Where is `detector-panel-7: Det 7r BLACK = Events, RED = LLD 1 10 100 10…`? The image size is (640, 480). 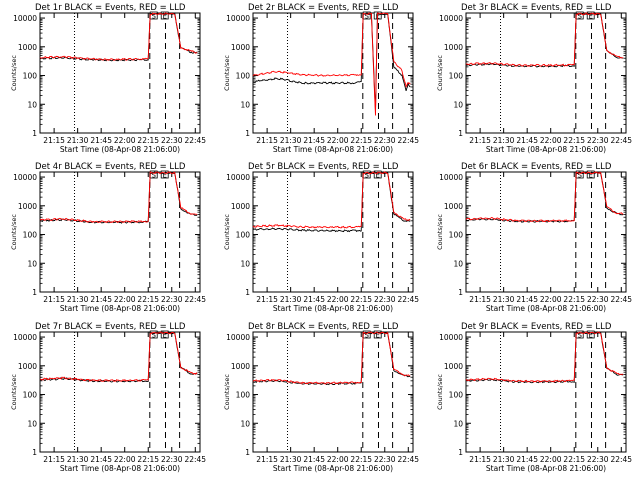
detector-panel-7: Det 7r BLACK = Events, RED = LLD 1 10 100 10… is located at coordinates (108, 397).